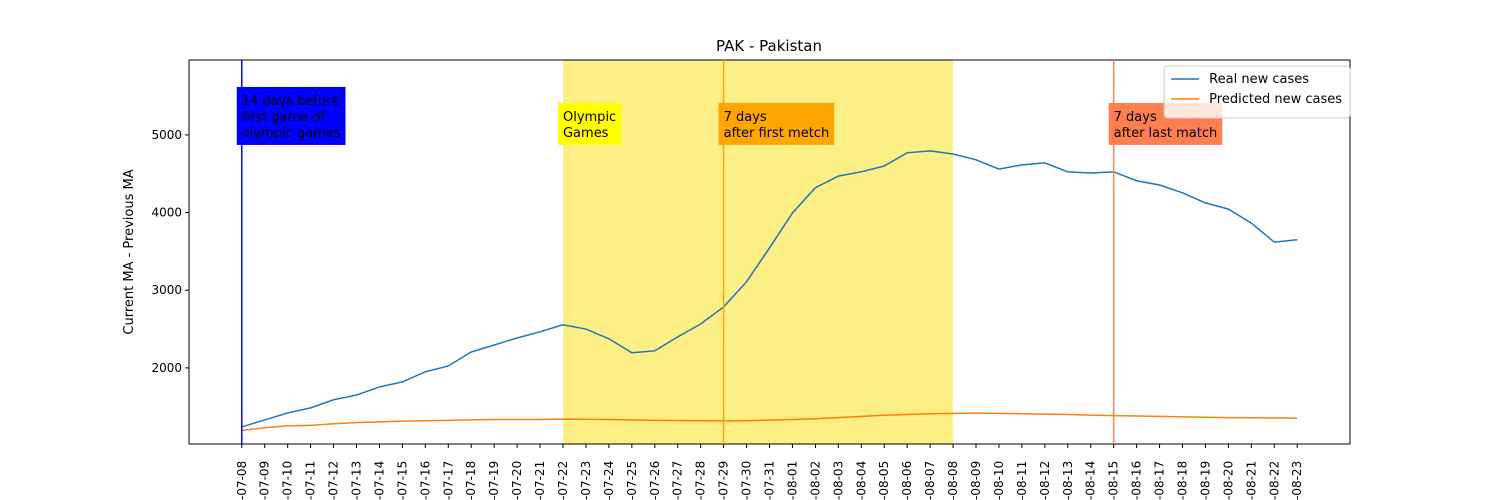  I want to click on x-tick-label: -08-14, so click(1091, 480).